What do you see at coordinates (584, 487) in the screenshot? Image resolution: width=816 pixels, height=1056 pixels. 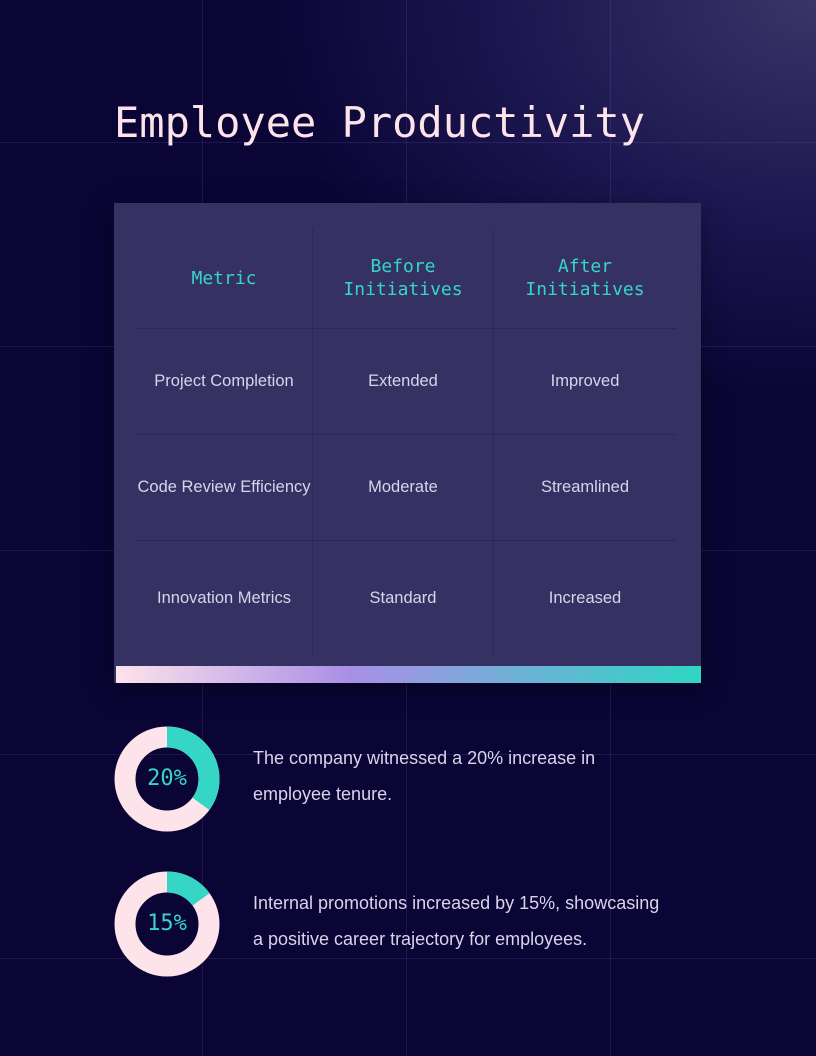 I see `table-cell: Streamlined` at bounding box center [584, 487].